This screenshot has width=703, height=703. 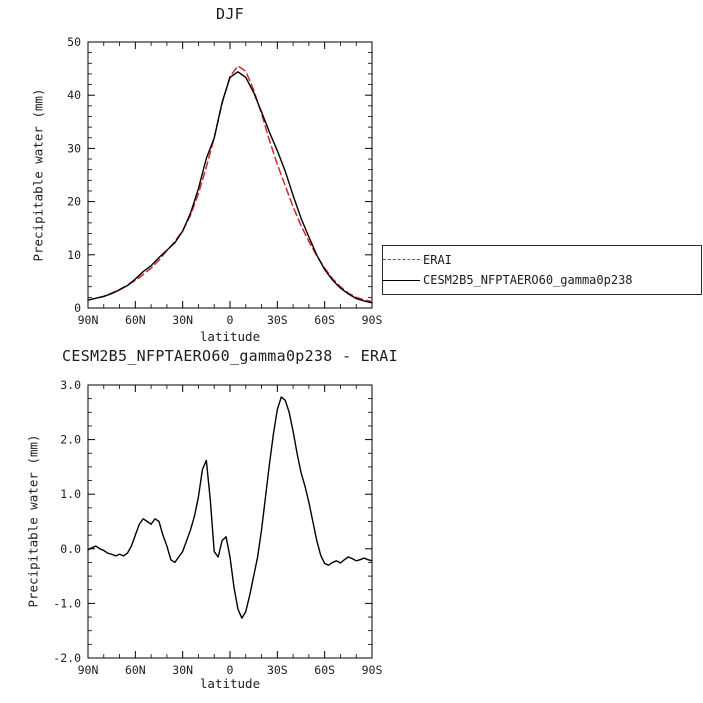 What do you see at coordinates (67, 603) in the screenshot?
I see `y-tick-label: -1.0` at bounding box center [67, 603].